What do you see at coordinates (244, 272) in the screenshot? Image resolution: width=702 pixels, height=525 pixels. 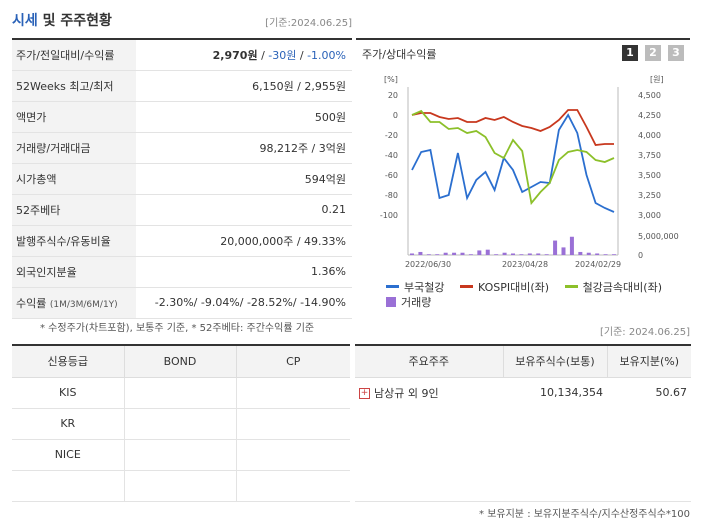 I see `row-value: 1.36%` at bounding box center [244, 272].